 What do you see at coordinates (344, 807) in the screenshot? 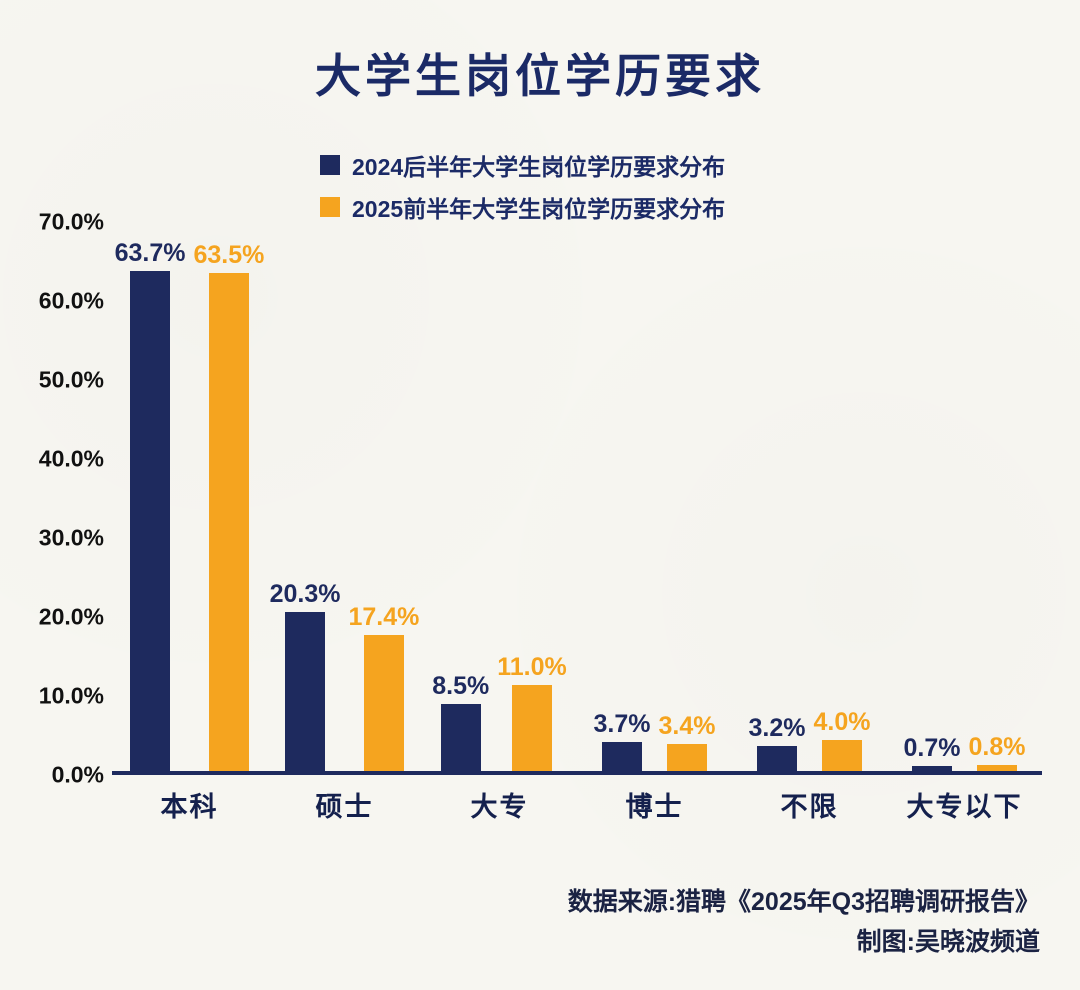
I see `x-axis-category-label: 硕士` at bounding box center [344, 807].